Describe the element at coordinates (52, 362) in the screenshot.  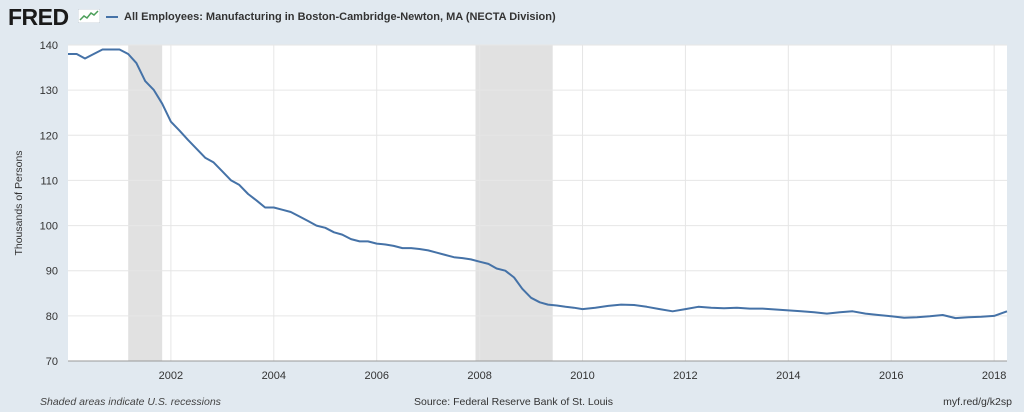
I see `y-tick-label: 70` at that location.